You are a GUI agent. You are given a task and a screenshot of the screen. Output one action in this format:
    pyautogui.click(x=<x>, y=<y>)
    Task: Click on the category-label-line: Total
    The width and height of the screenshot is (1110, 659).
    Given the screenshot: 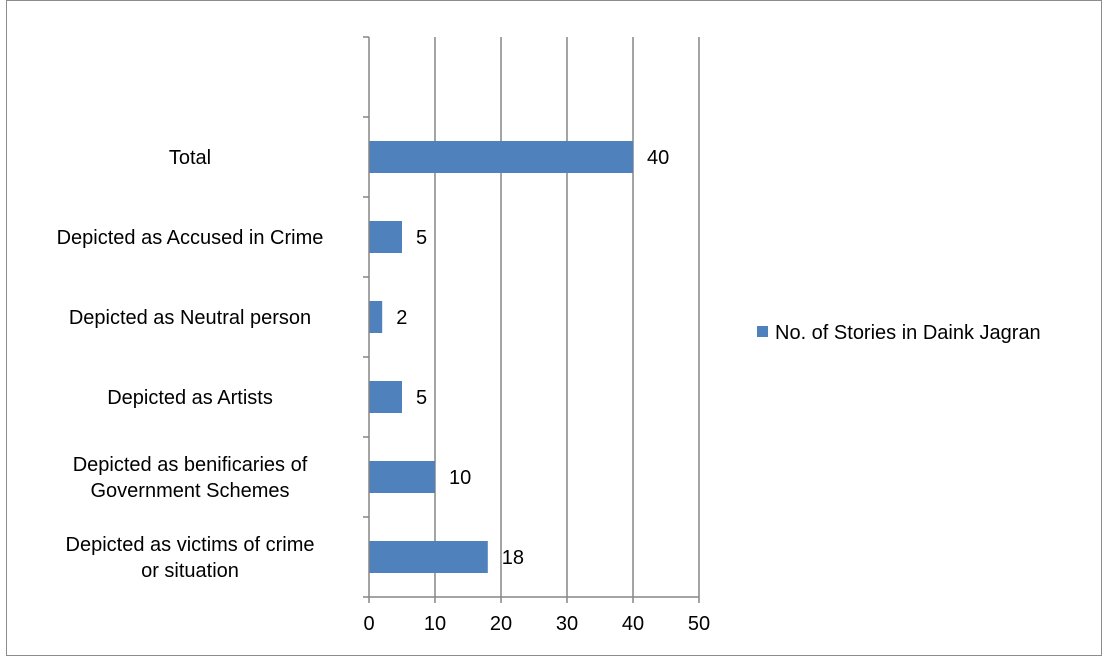 What is the action you would take?
    pyautogui.click(x=190, y=158)
    